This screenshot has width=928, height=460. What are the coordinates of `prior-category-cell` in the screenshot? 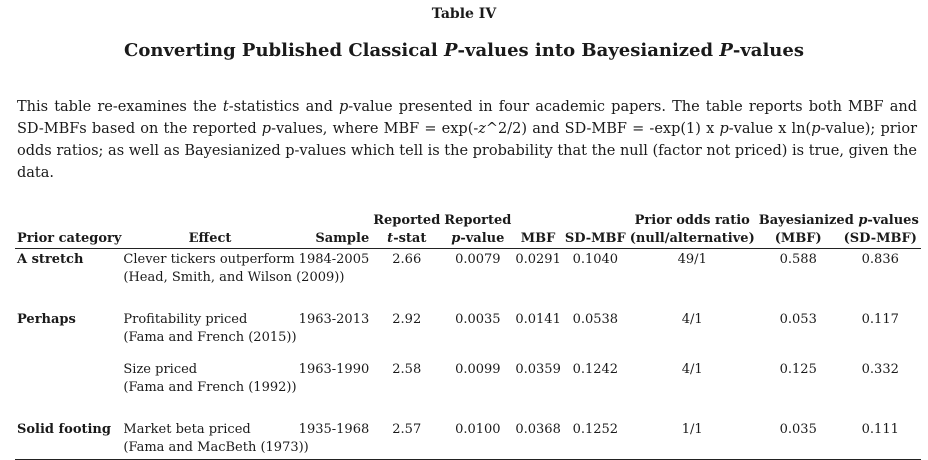 It's located at (69, 369).